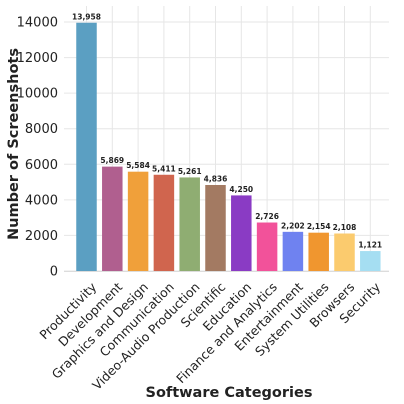 This screenshot has width=404, height=404. Describe the element at coordinates (293, 225) in the screenshot. I see `value-label: 2,202` at that location.